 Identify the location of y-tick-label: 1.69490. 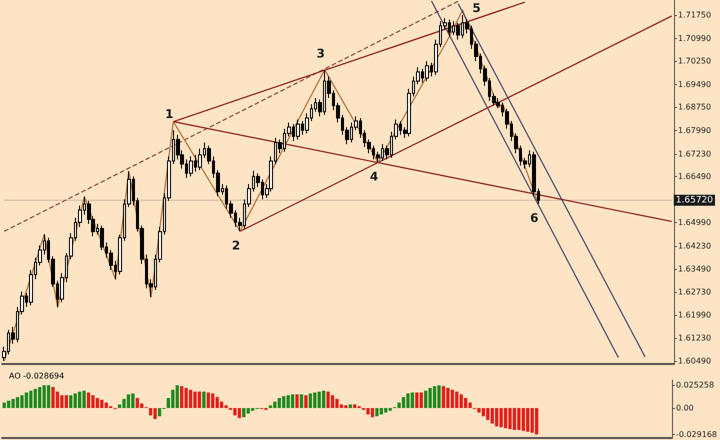
(695, 84).